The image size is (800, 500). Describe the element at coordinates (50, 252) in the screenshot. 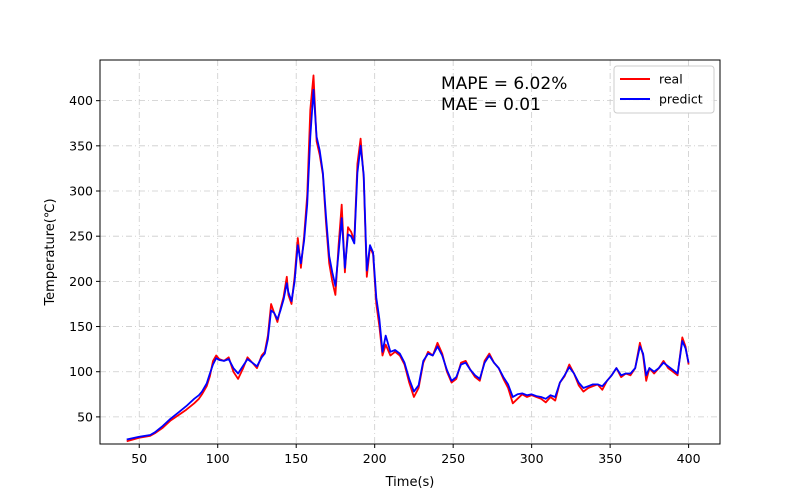

I see `y-axis-label: Temperature(℃)` at that location.